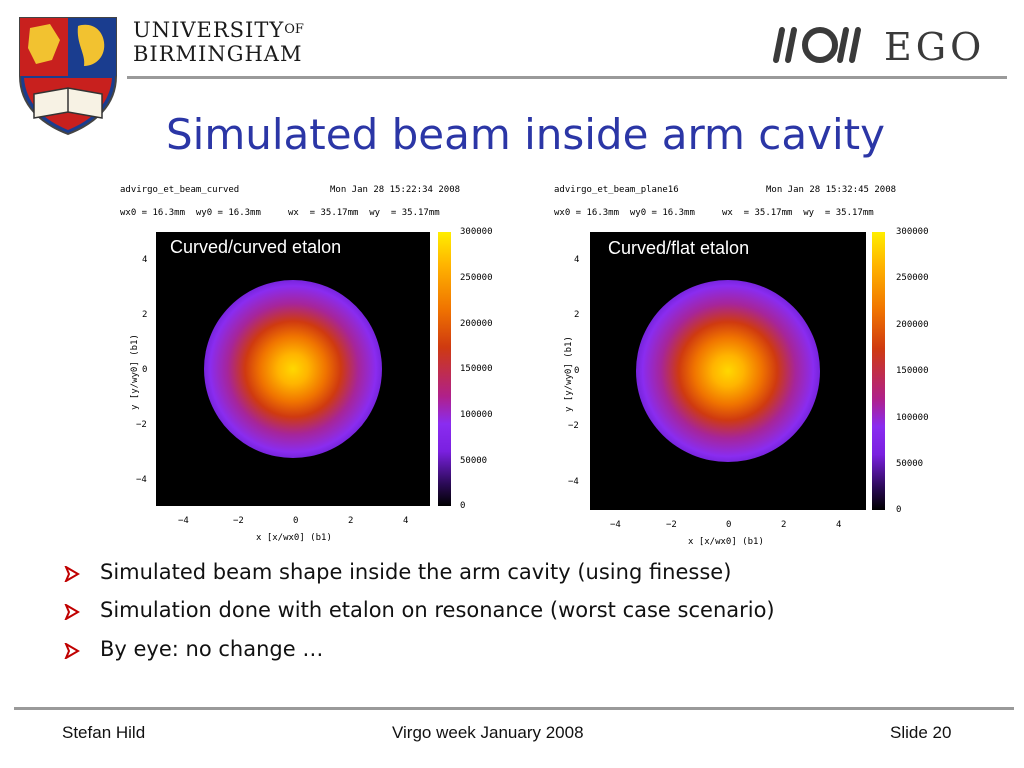  I want to click on footer-event: Virgo week January 2008, so click(488, 732).